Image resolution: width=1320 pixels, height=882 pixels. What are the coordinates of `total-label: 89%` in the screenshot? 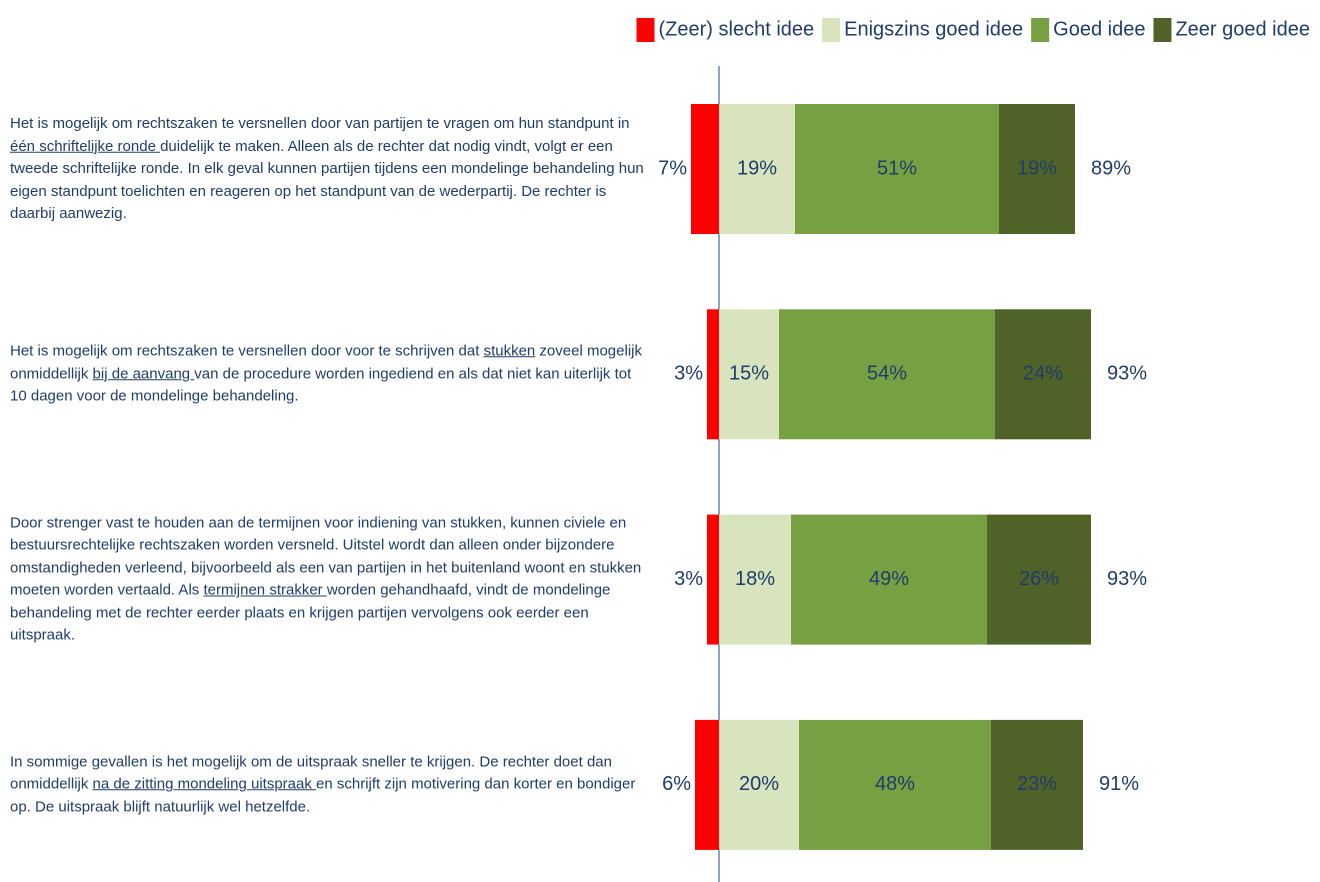 It's located at (1111, 168).